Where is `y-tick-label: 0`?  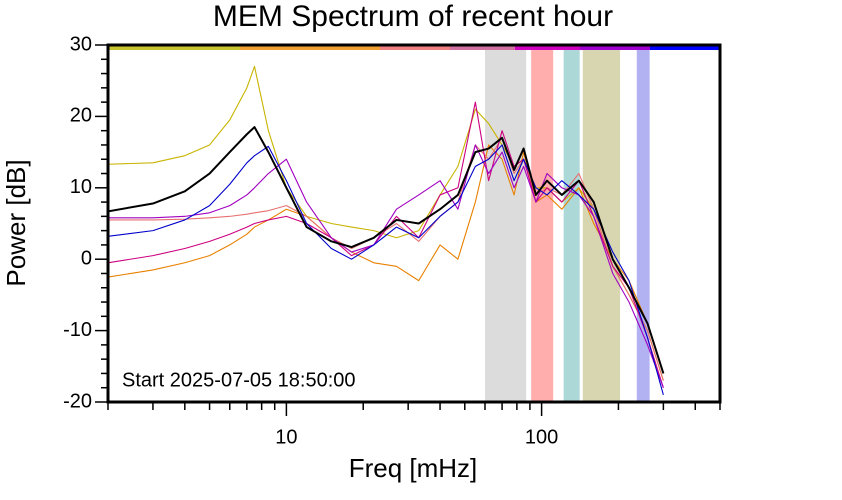 y-tick-label: 0 is located at coordinates (86, 258).